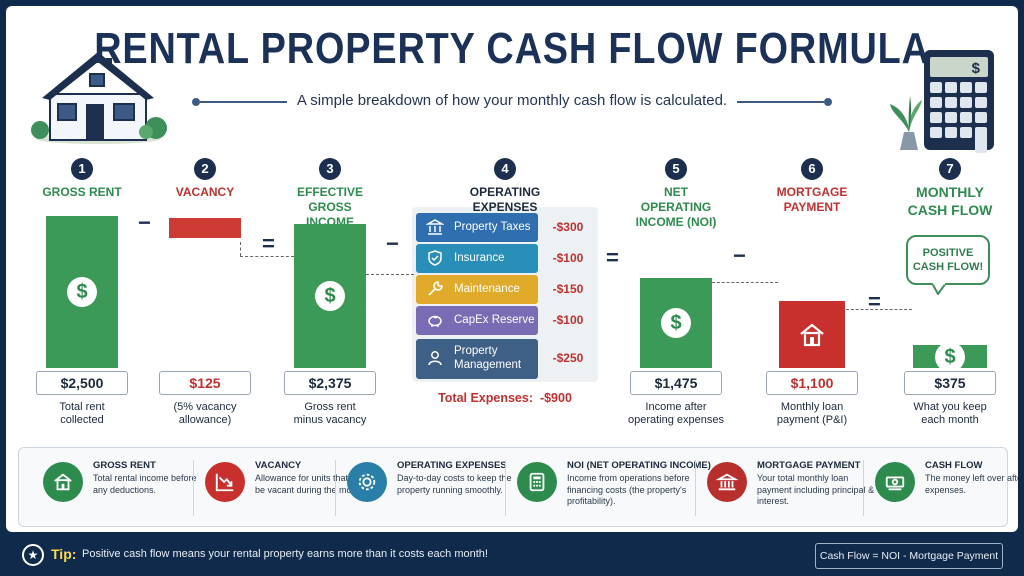 This screenshot has width=1024, height=576. Describe the element at coordinates (268, 243) in the screenshot. I see `equals-operator-1: =` at that location.